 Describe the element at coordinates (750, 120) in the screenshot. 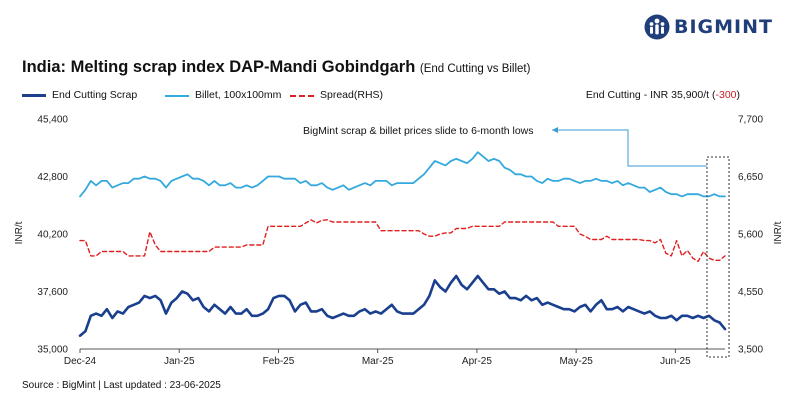

I see `y-tick-right: 7,700` at that location.